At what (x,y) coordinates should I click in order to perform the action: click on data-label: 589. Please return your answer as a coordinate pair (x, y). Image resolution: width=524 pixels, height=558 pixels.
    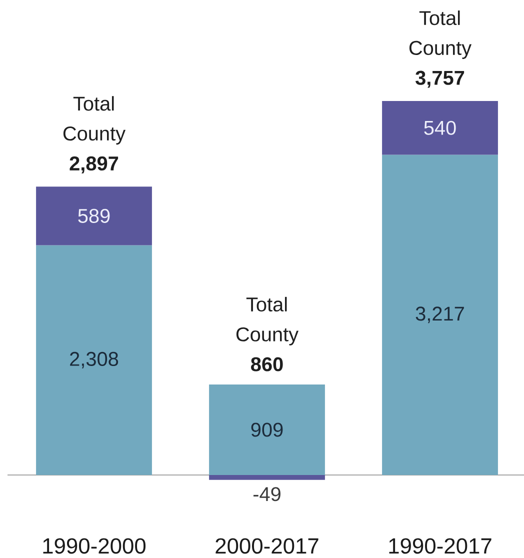
    Looking at the image, I should click on (94, 215).